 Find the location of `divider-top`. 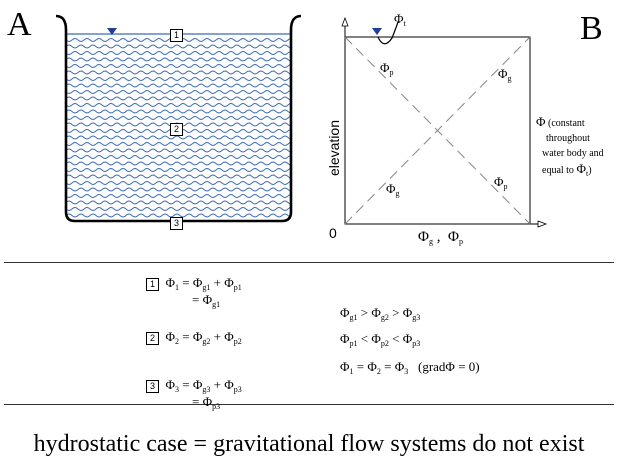

divider-top is located at coordinates (309, 262).